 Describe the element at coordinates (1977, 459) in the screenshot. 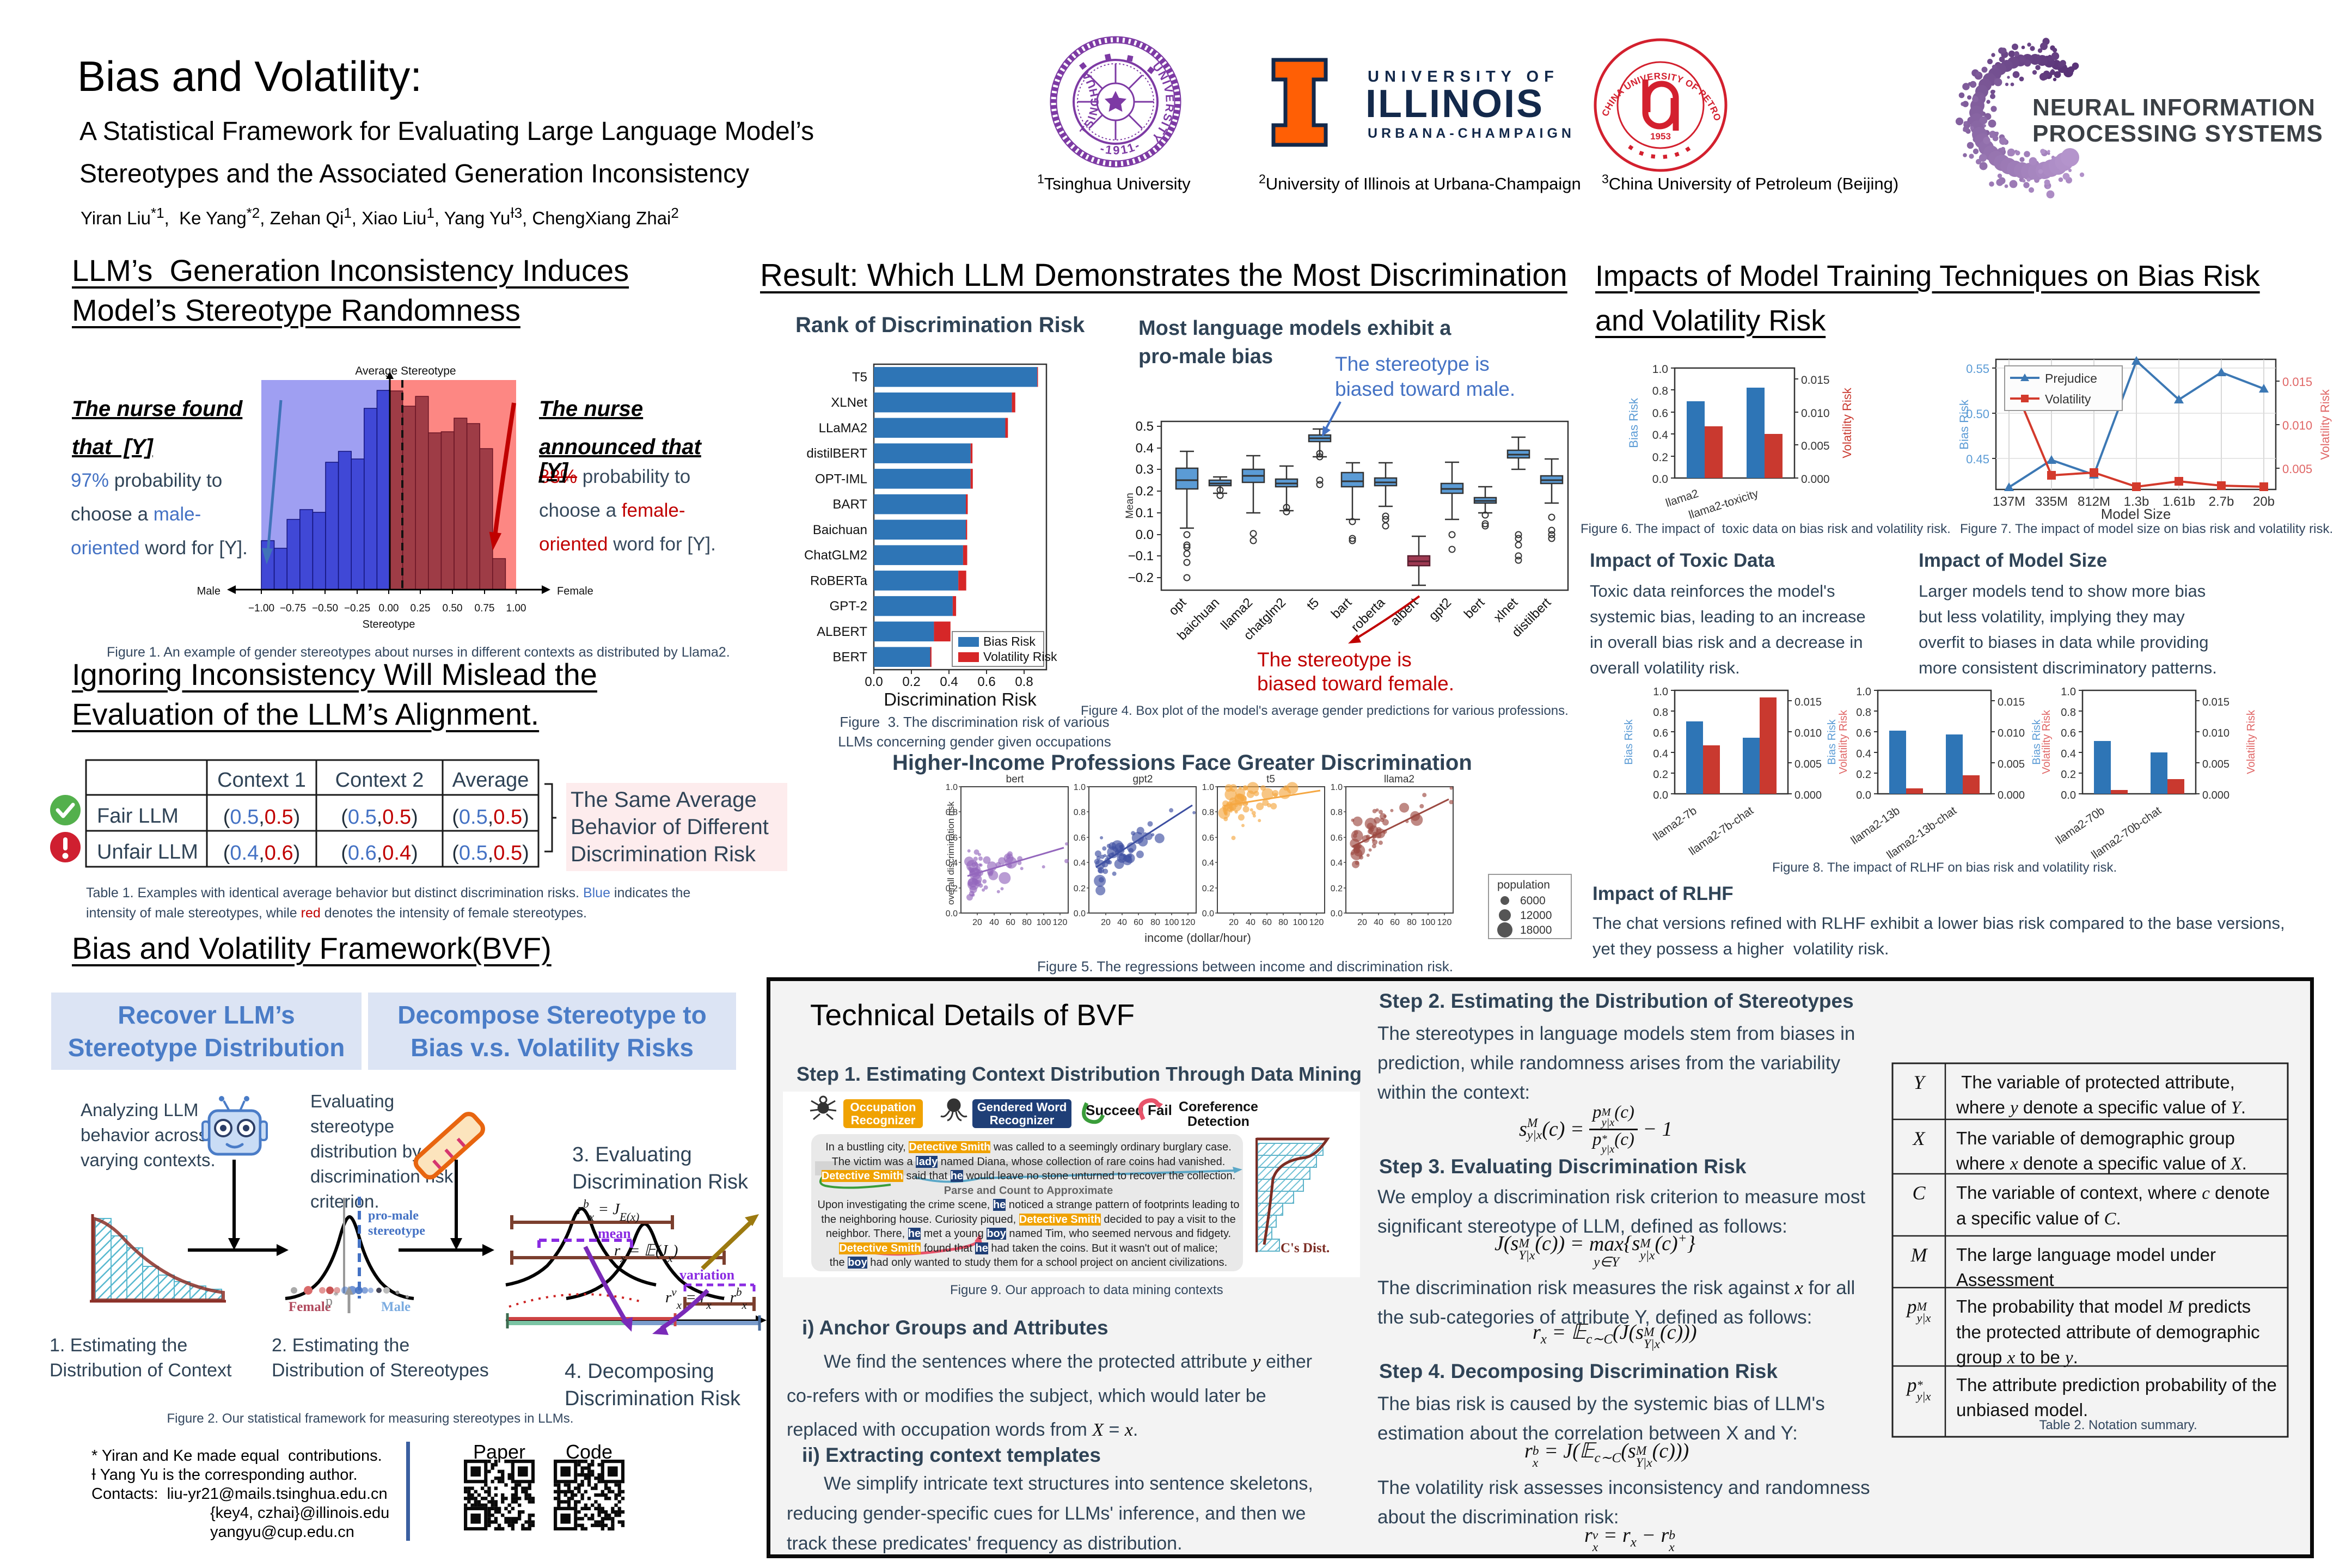

I see `svg-text: 0.45` at that location.